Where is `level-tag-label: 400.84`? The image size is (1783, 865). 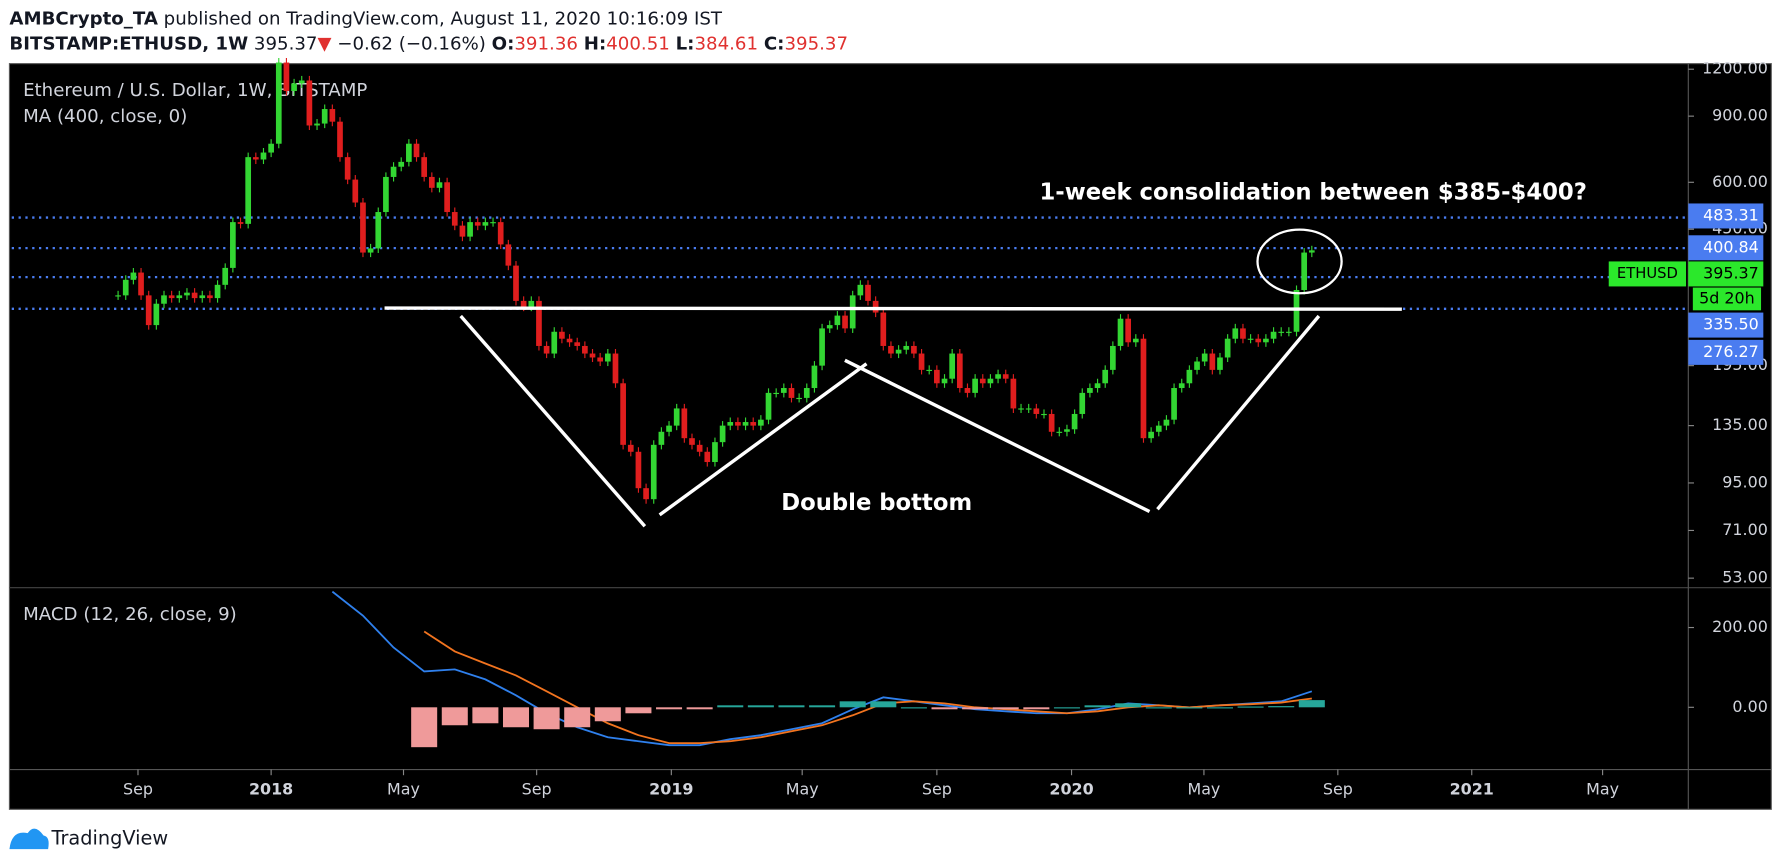
level-tag-label: 400.84 is located at coordinates (1731, 246).